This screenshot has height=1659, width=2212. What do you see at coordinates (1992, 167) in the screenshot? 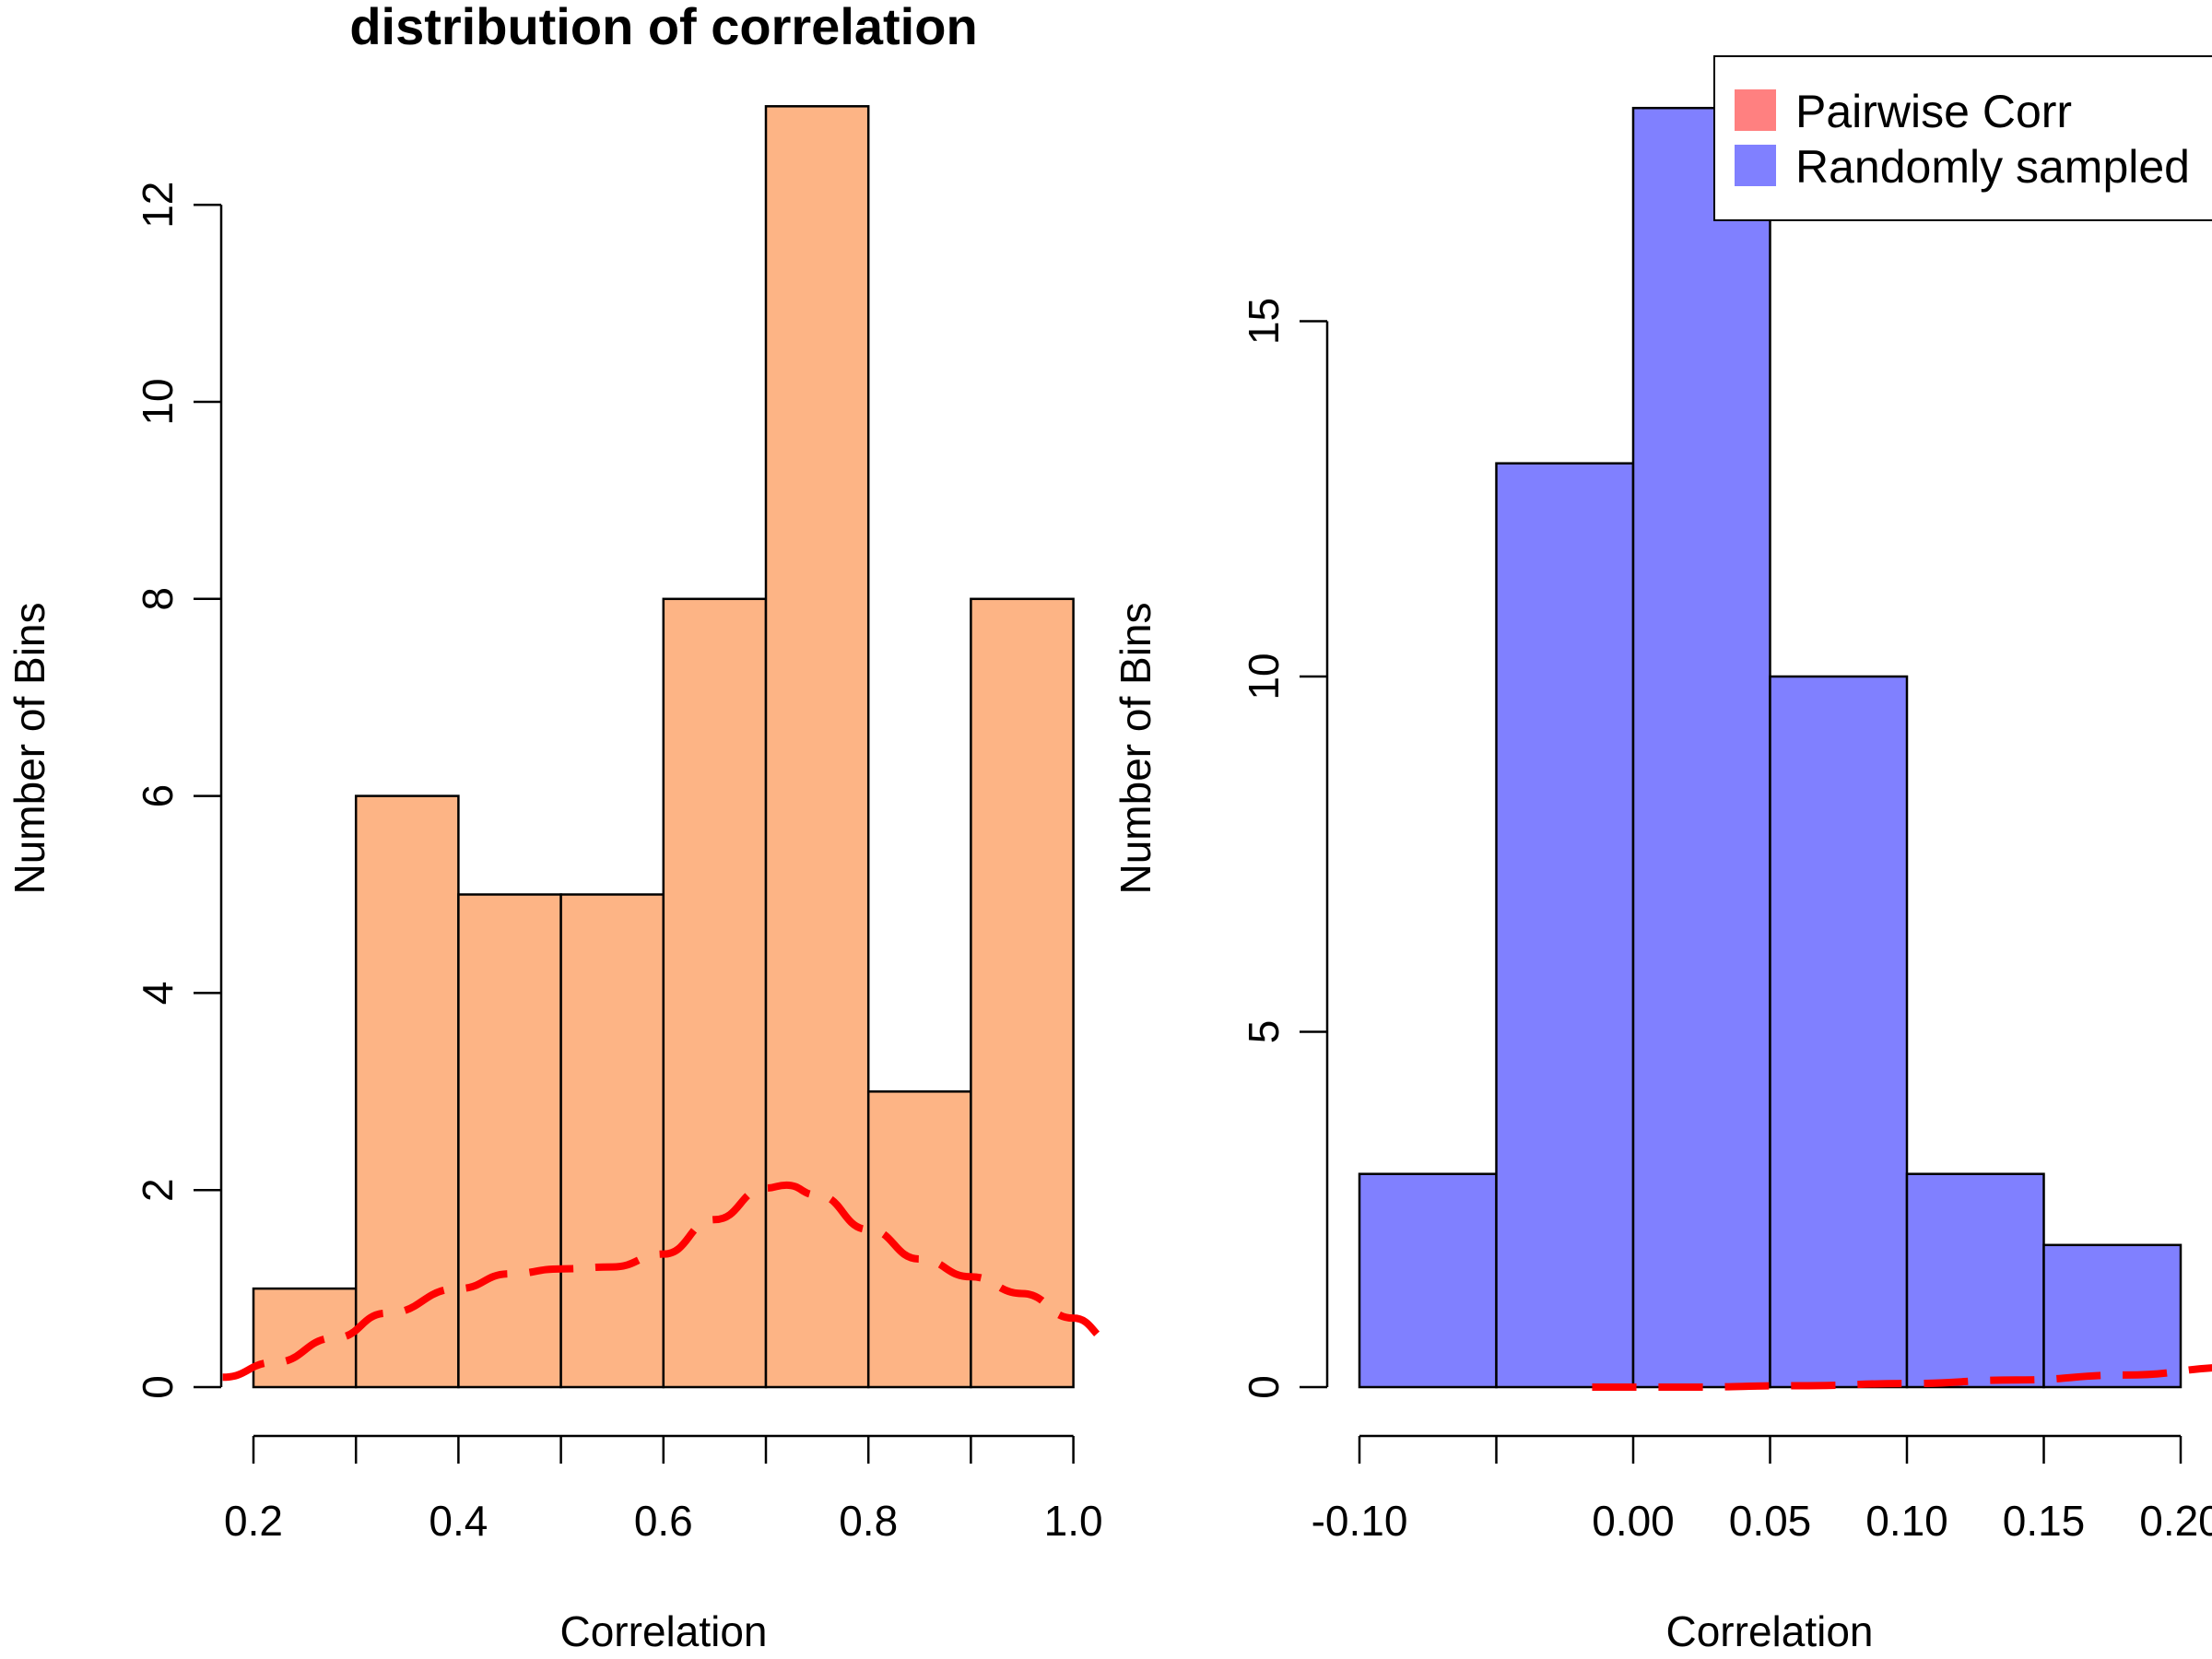
I see `legend-label-randomly-sampled: Randomly sampled` at bounding box center [1992, 167].